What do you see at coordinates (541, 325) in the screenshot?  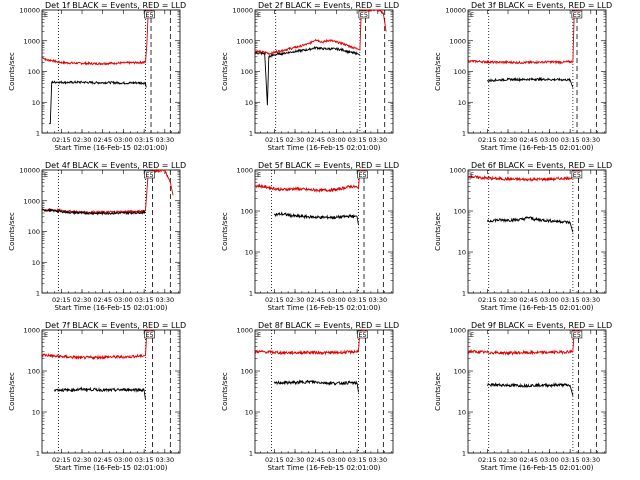 I see `chart-title: Det 9f BLACK = Events, RED = LLD` at bounding box center [541, 325].